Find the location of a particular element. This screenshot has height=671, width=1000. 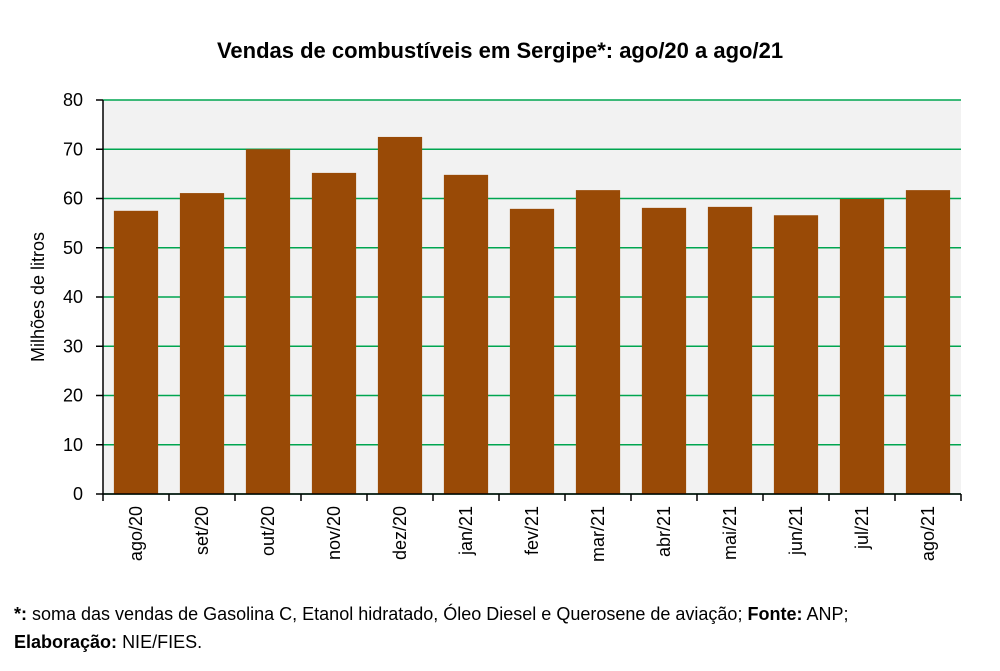

x-tick-label: set/20 is located at coordinates (202, 530).